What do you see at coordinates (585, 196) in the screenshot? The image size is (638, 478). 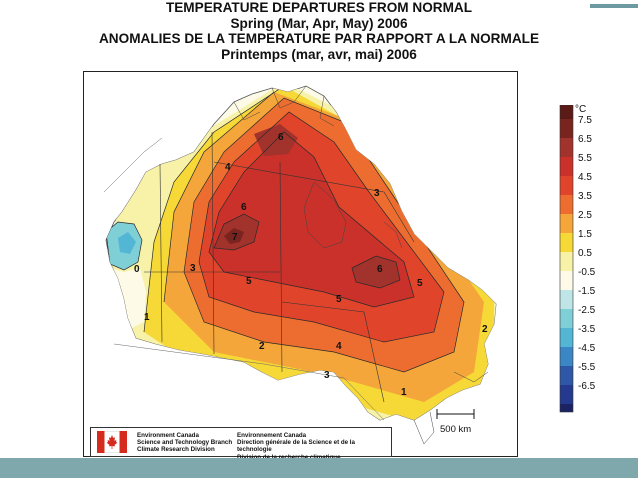 I see `legend-label: 3.5` at bounding box center [585, 196].